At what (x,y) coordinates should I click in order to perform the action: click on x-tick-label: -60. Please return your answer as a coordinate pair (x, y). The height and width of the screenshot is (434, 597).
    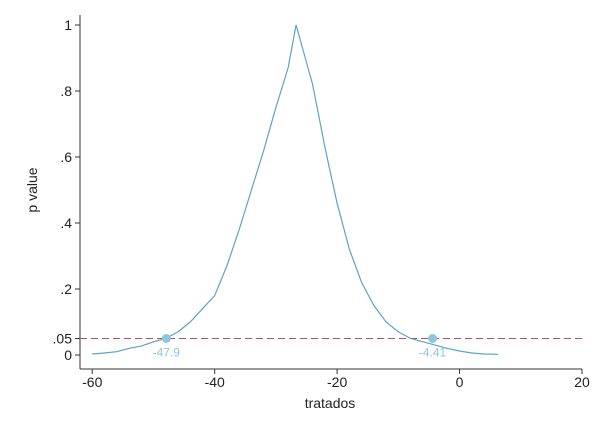
    Looking at the image, I should click on (92, 382).